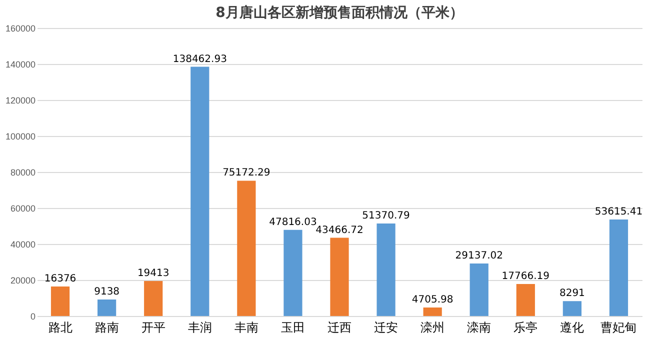  Describe the element at coordinates (23, 281) in the screenshot. I see `y-tick-label: 20000` at that location.